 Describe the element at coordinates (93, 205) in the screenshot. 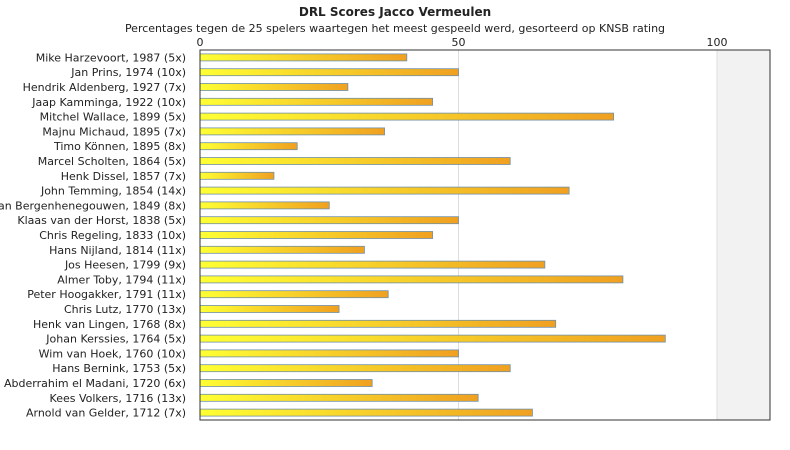

I see `category-label: Jan van Bergenhenegouwen, 1849 (8x)` at that location.